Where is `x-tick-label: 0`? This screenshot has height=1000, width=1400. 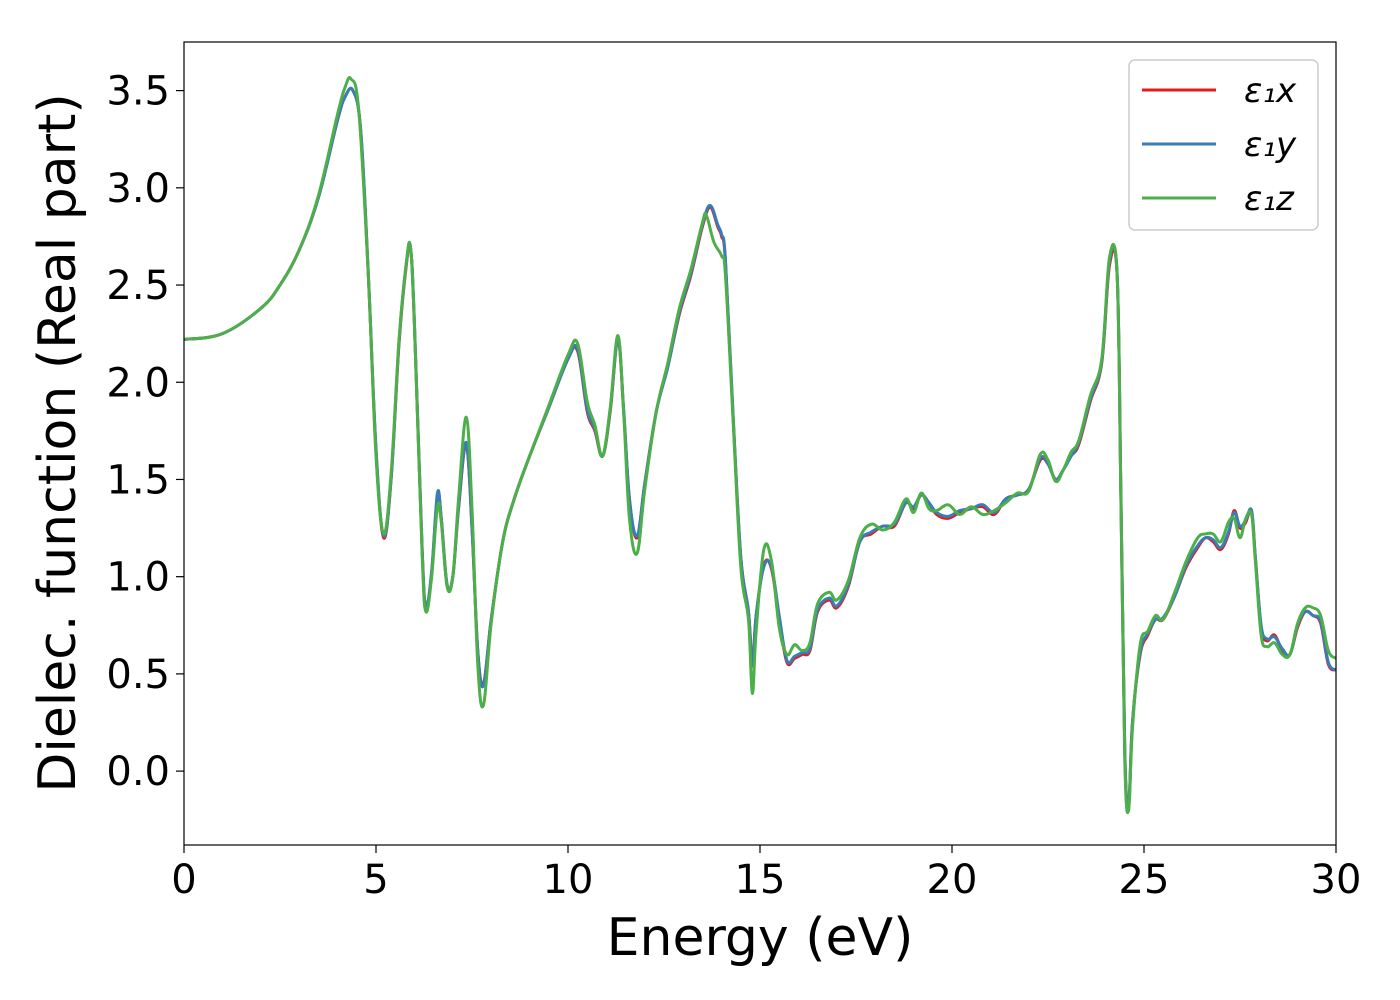
x-tick-label: 0 is located at coordinates (183, 880).